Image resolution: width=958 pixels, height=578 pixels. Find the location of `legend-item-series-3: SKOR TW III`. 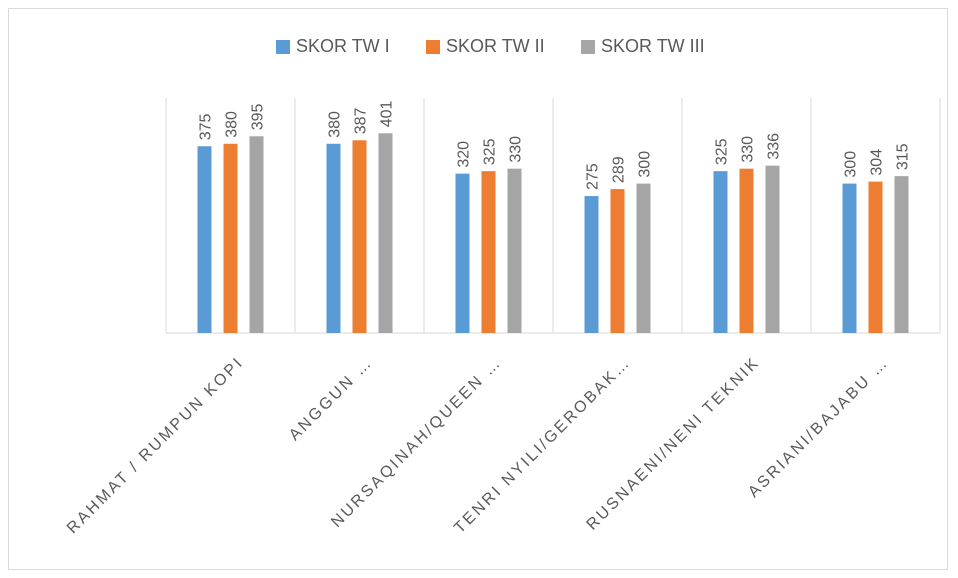

legend-item-series-3: SKOR TW III is located at coordinates (643, 46).